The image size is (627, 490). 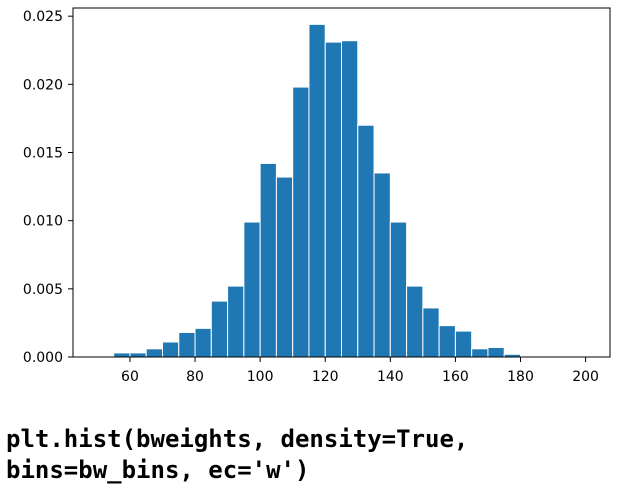 I want to click on x-tick-label: 60, so click(x=130, y=377).